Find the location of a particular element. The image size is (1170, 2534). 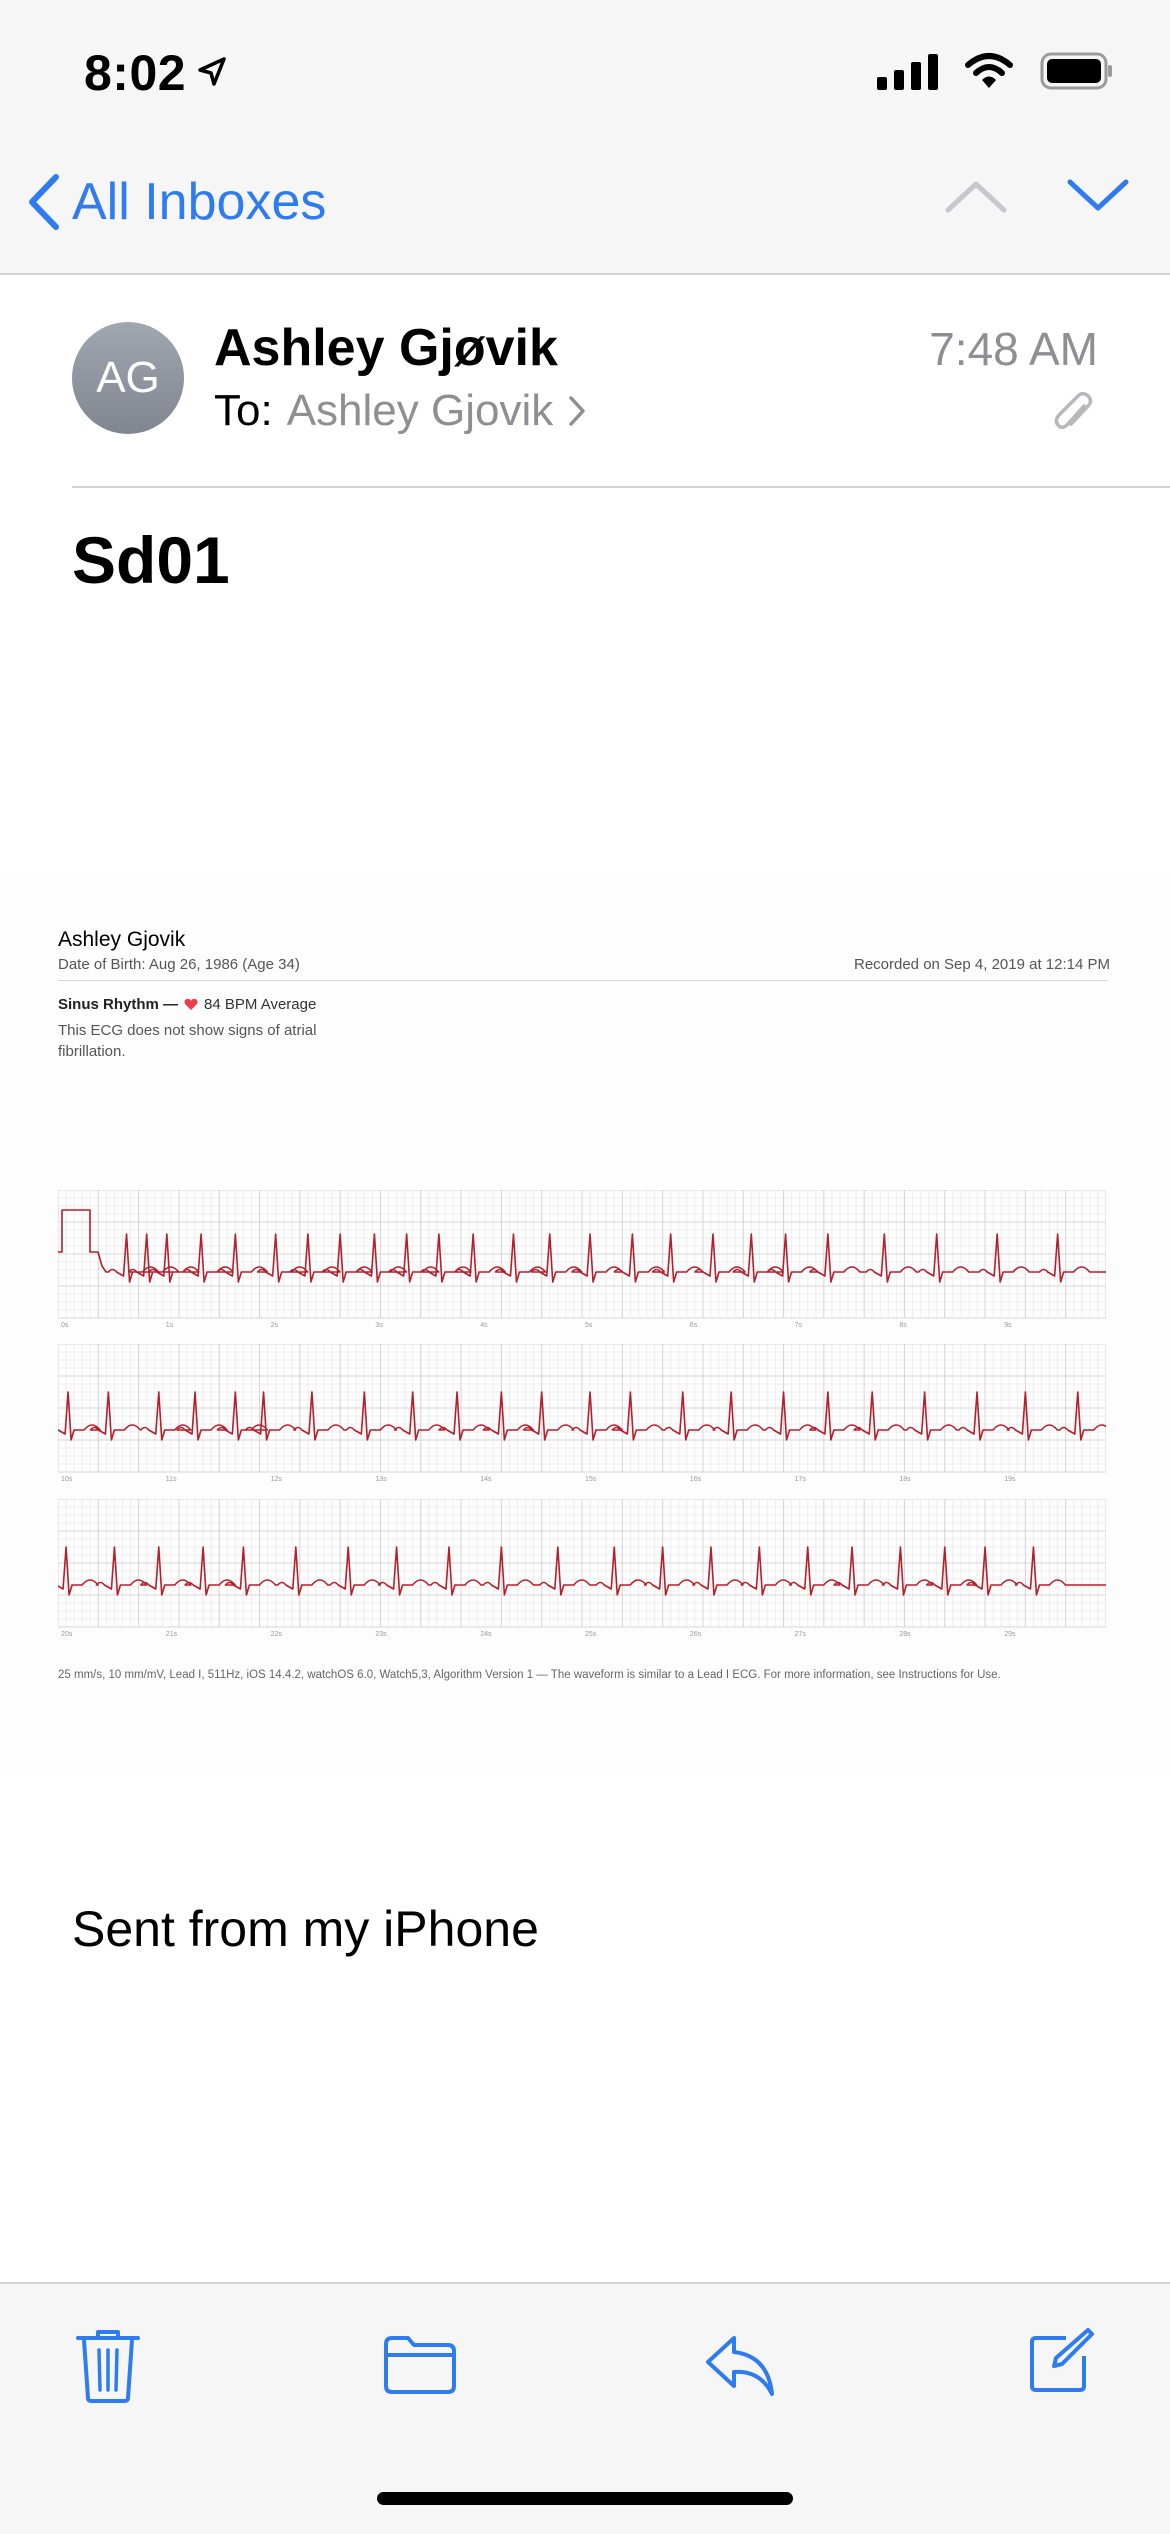

ecg-strip-graph: 20s 21s 22s 23s 24s 25s 26s 27s 28s 29s is located at coordinates (582, 1568).